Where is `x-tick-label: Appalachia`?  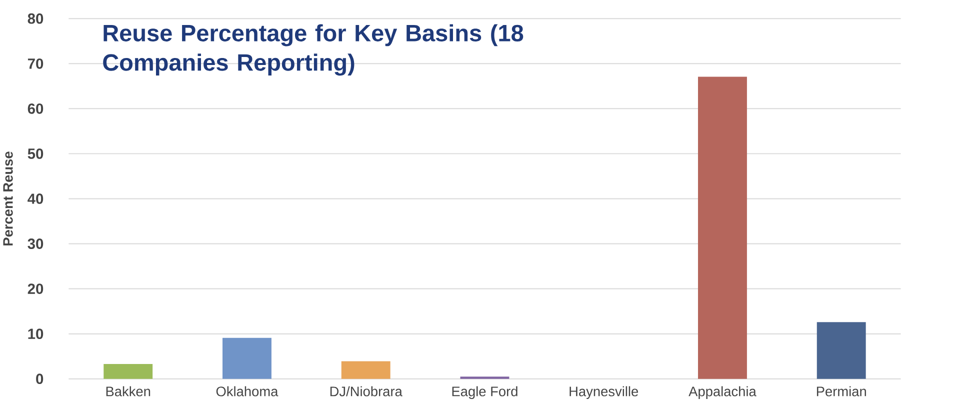 x-tick-label: Appalachia is located at coordinates (722, 392).